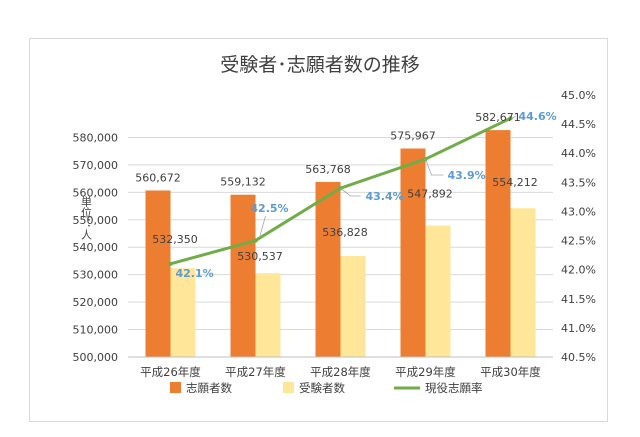 The width and height of the screenshot is (640, 437). What do you see at coordinates (86, 217) in the screenshot?
I see `y-axis-label: 単位：人` at bounding box center [86, 217].